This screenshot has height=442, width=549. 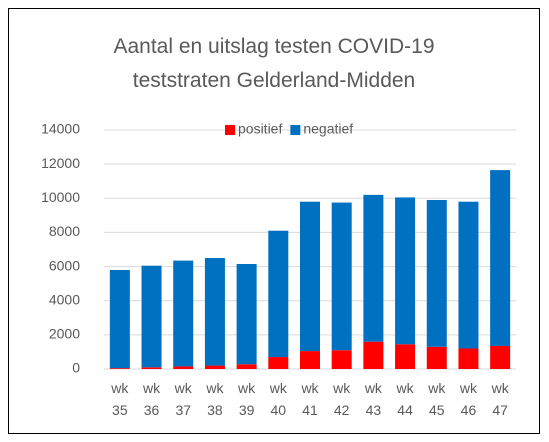 I want to click on y-tick-label: 8000, so click(x=64, y=231).